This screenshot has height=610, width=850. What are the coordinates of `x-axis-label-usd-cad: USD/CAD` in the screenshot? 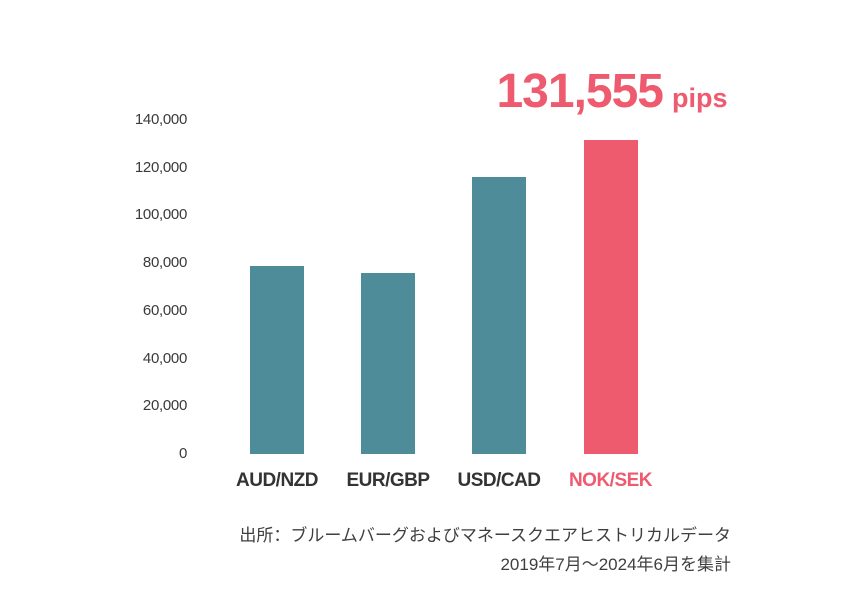 It's located at (499, 480).